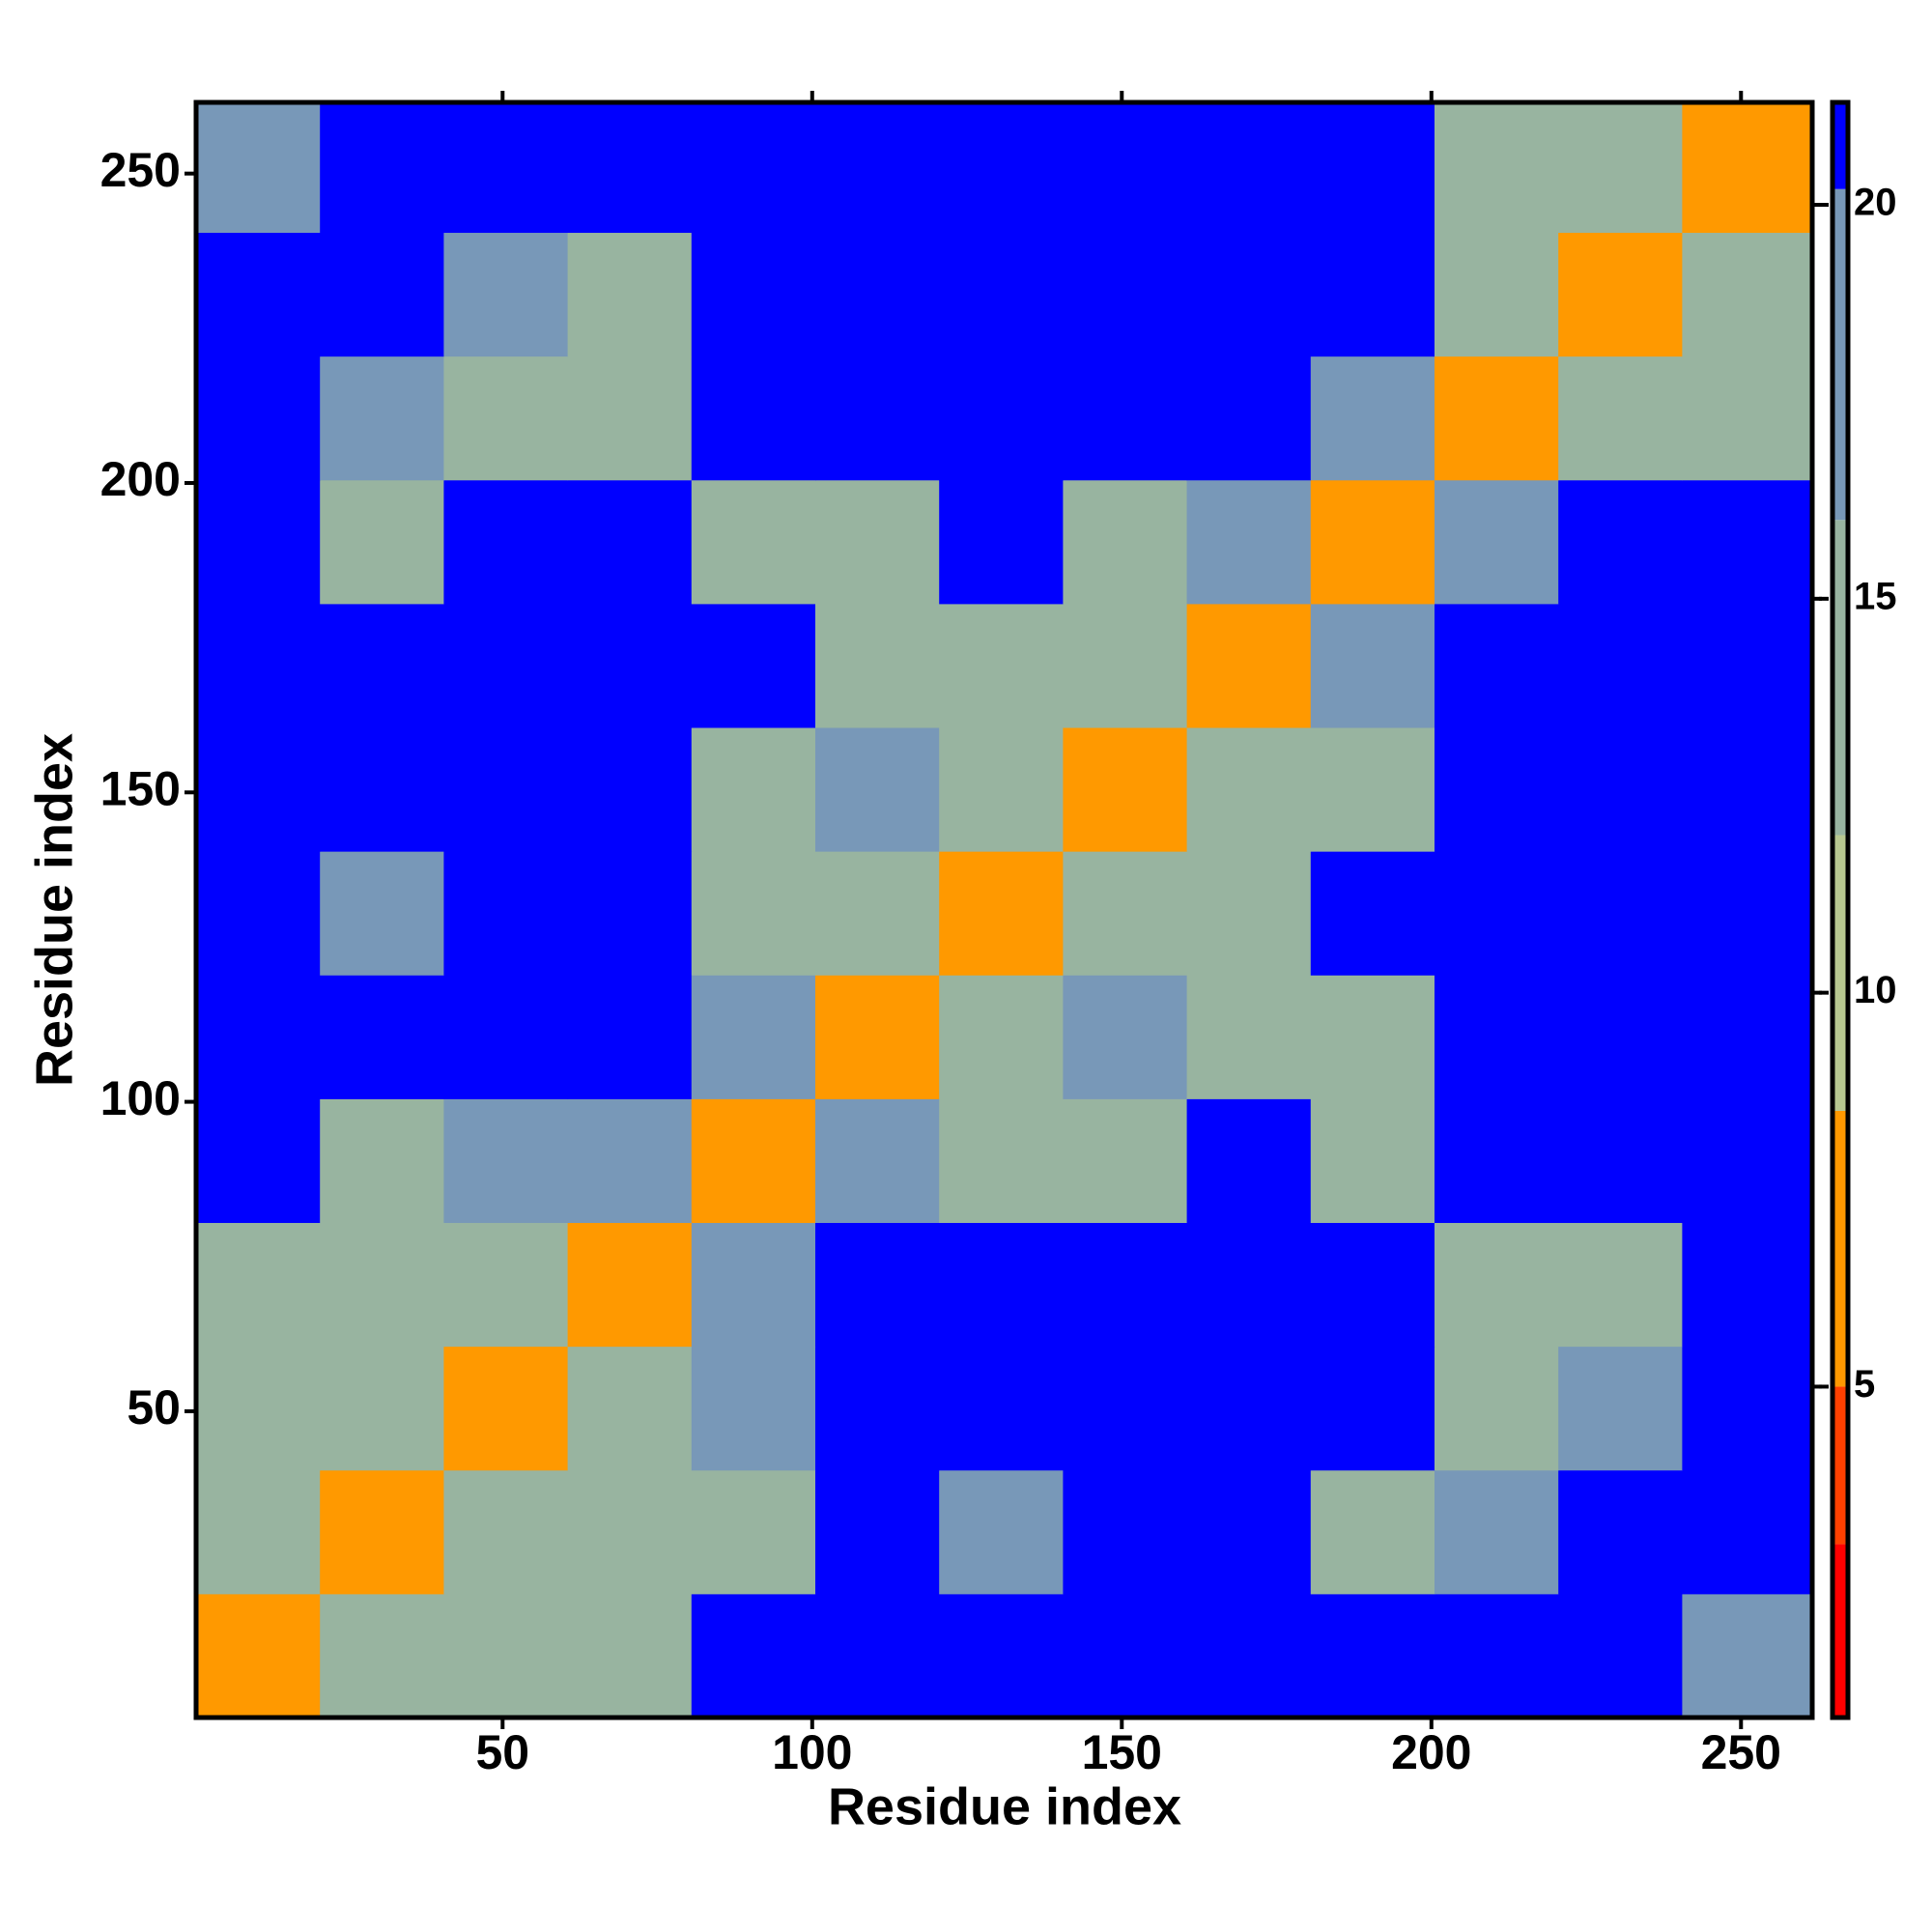 The image size is (1932, 1932). Describe the element at coordinates (154, 1407) in the screenshot. I see `y-tick-label: 50` at that location.